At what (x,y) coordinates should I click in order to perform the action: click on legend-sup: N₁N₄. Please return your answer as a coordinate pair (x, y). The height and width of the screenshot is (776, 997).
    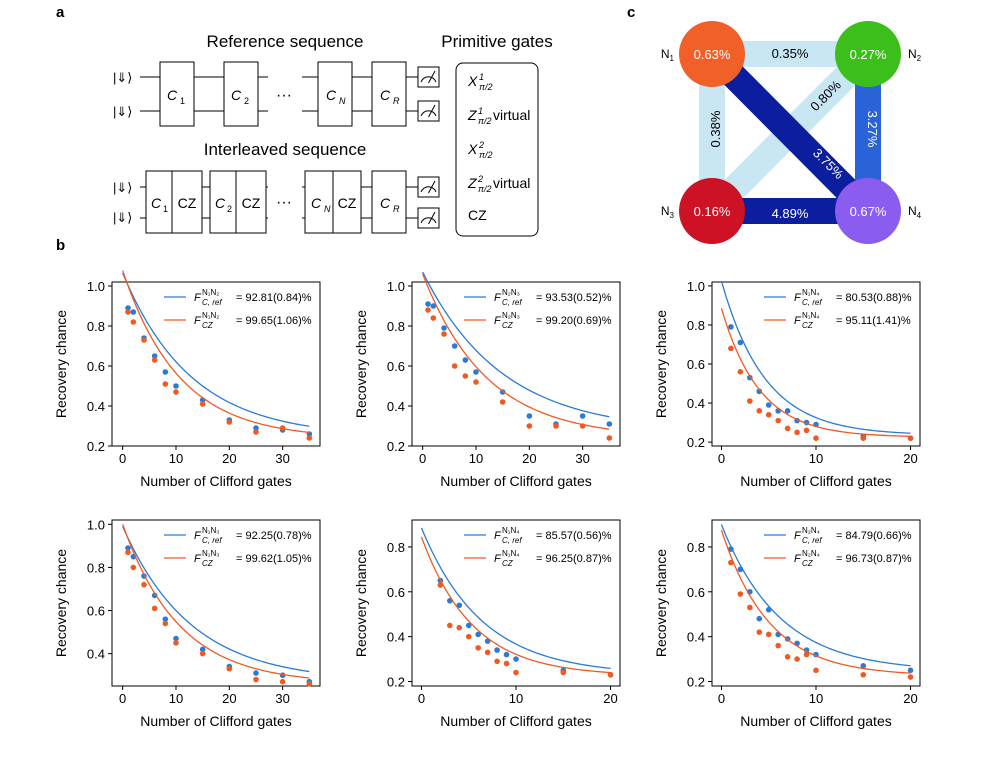
    Looking at the image, I should click on (811, 292).